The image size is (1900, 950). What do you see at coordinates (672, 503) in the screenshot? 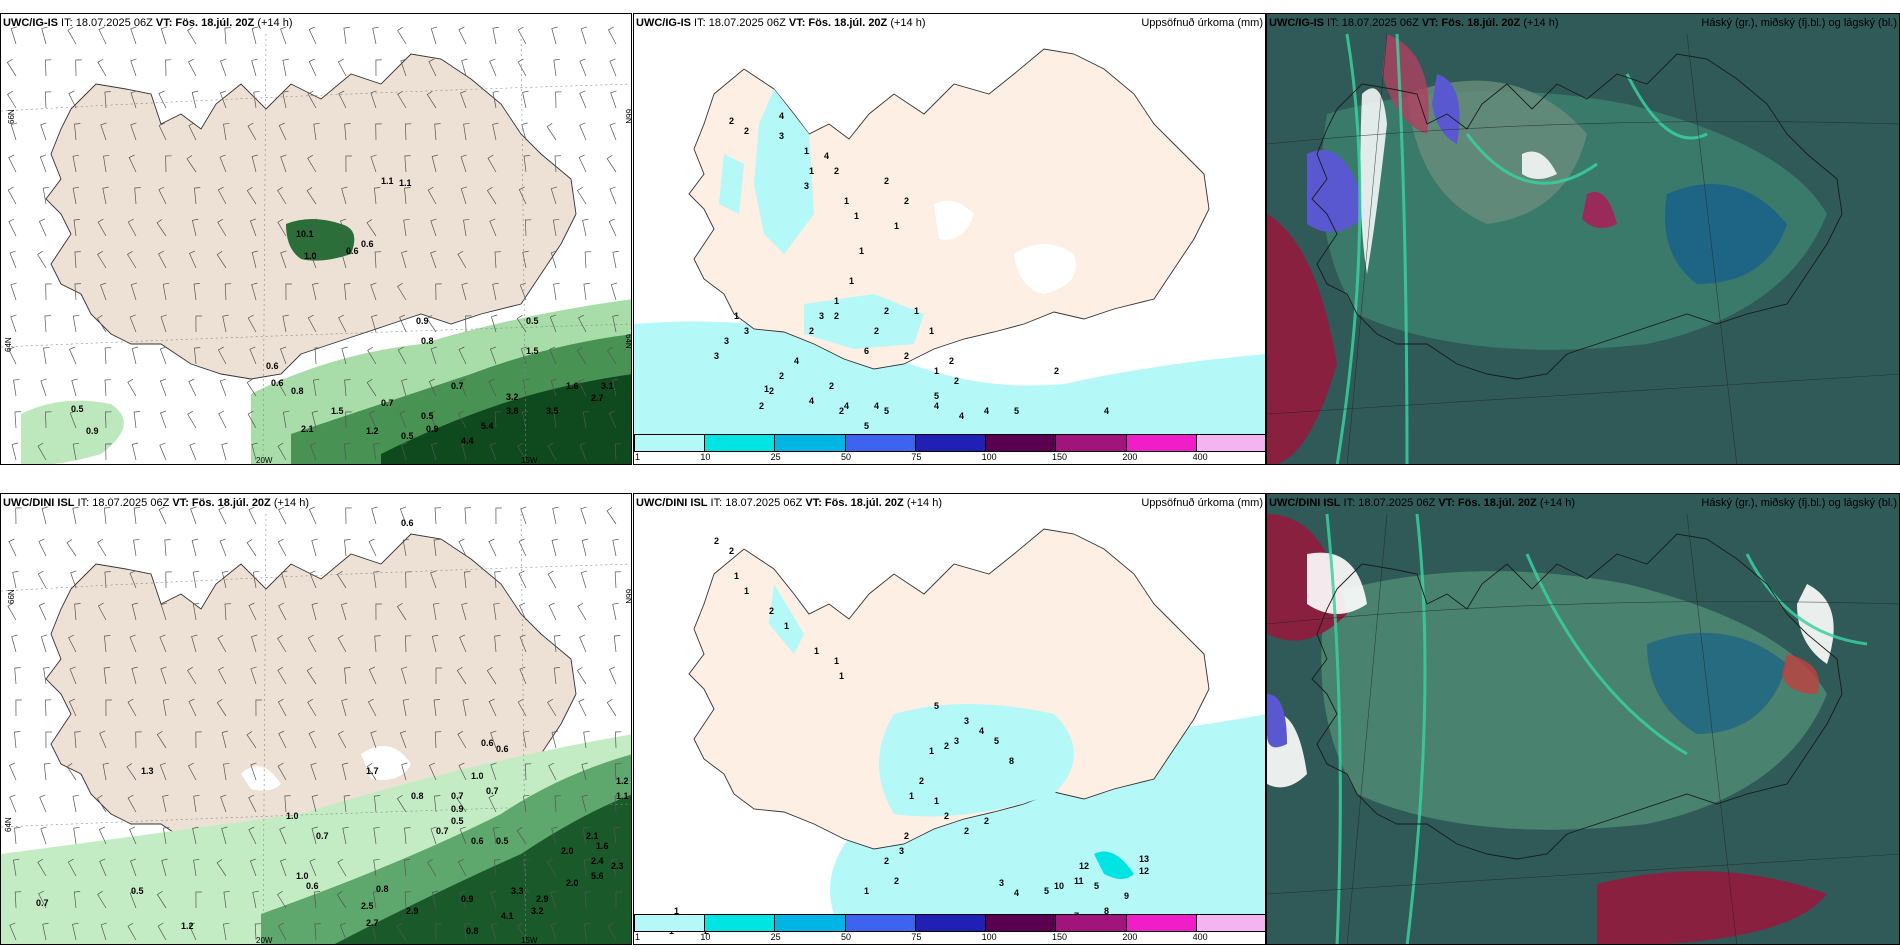
I see `model-name: UWC/DINI ISL` at bounding box center [672, 503].